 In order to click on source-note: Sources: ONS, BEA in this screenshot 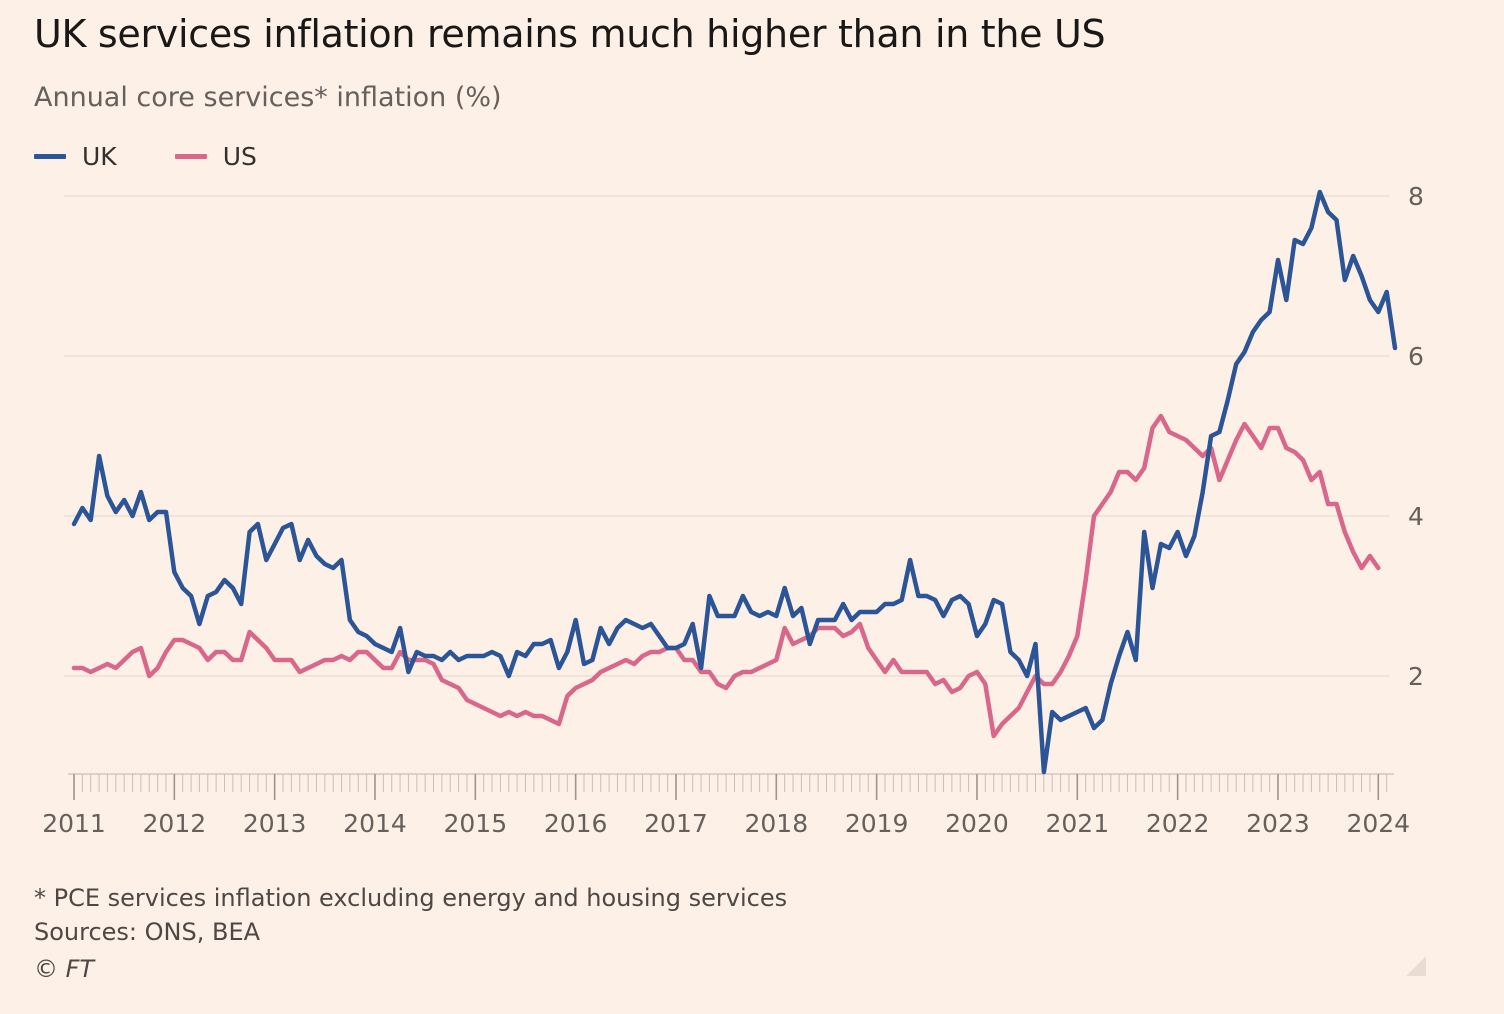, I will do `click(147, 932)`.